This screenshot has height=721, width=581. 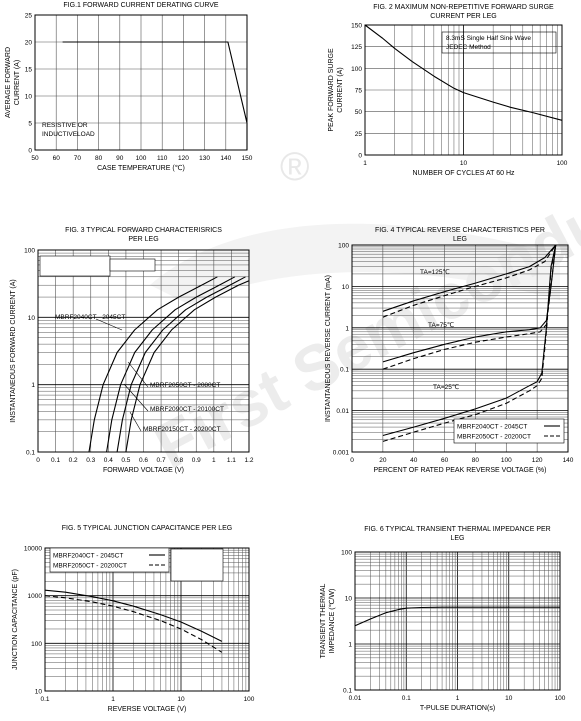 I want to click on x-tick-label: 130, so click(x=204, y=158).